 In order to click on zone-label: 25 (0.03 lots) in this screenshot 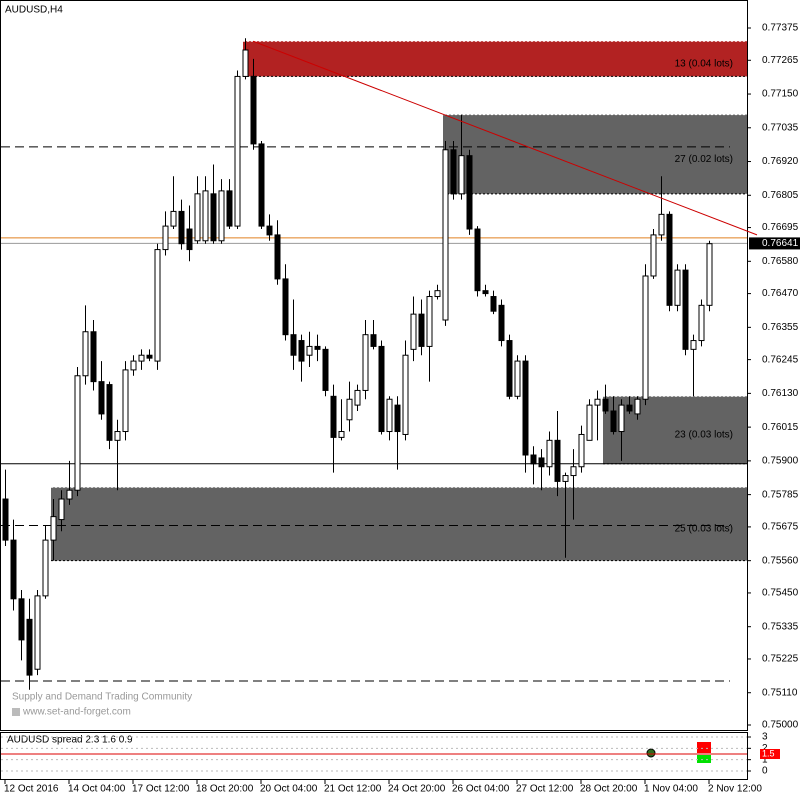, I will do `click(704, 529)`.